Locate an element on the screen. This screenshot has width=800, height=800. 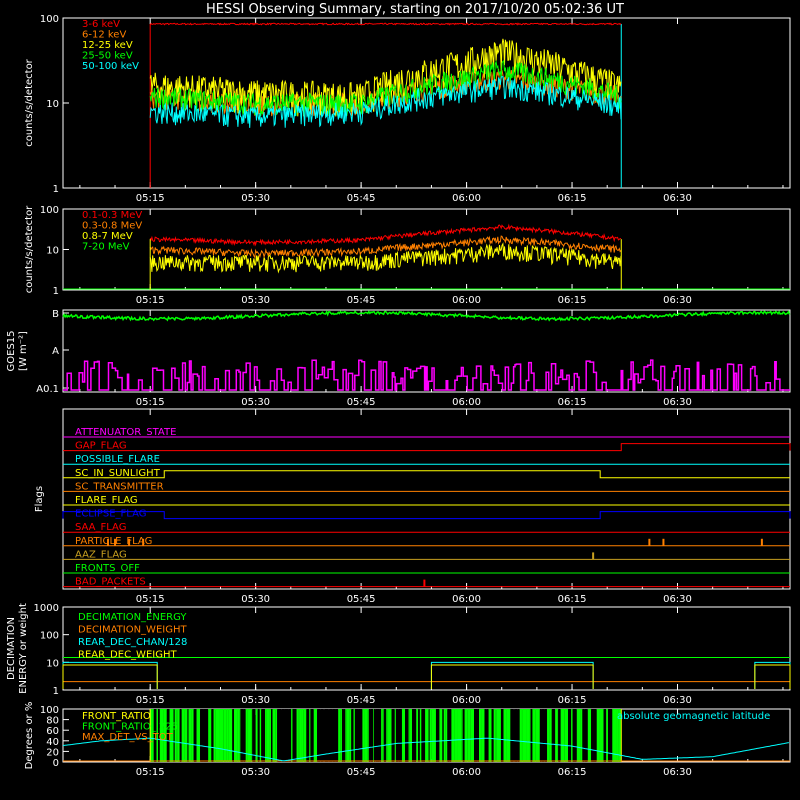
legend-entry: FRONT_RATIO is located at coordinates (116, 716).